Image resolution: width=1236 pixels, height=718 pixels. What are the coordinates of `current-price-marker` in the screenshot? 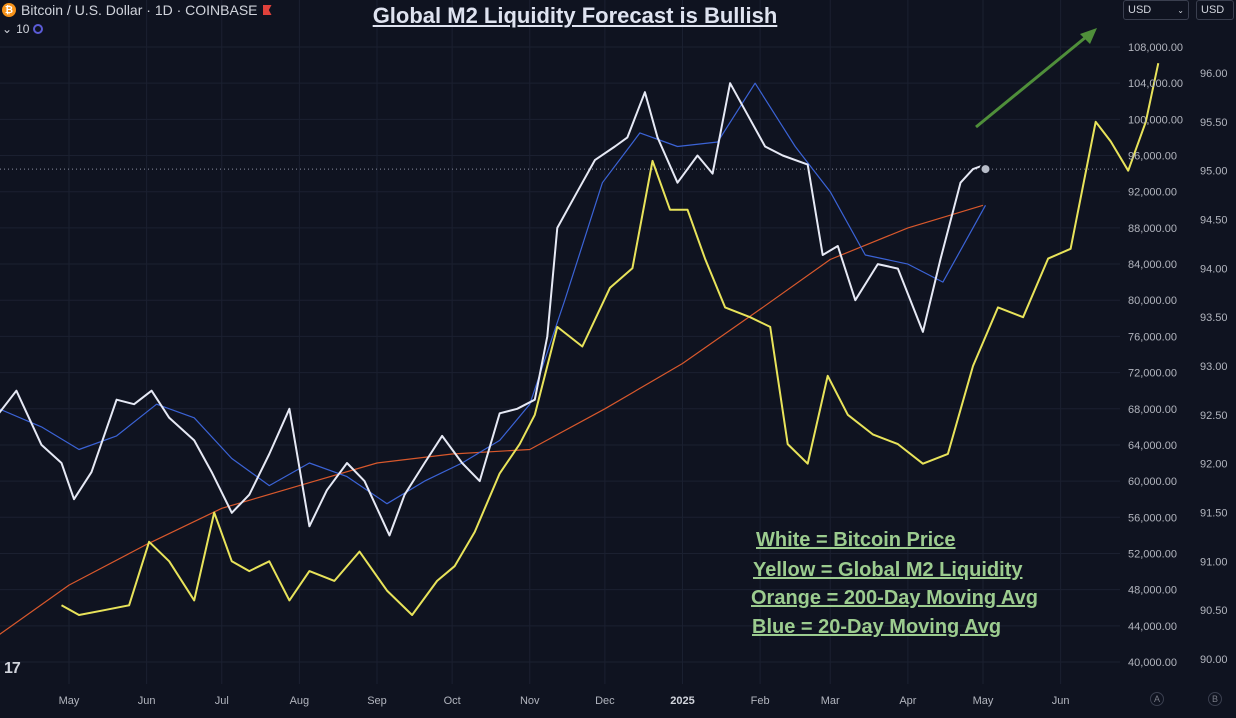 It's located at (985, 169).